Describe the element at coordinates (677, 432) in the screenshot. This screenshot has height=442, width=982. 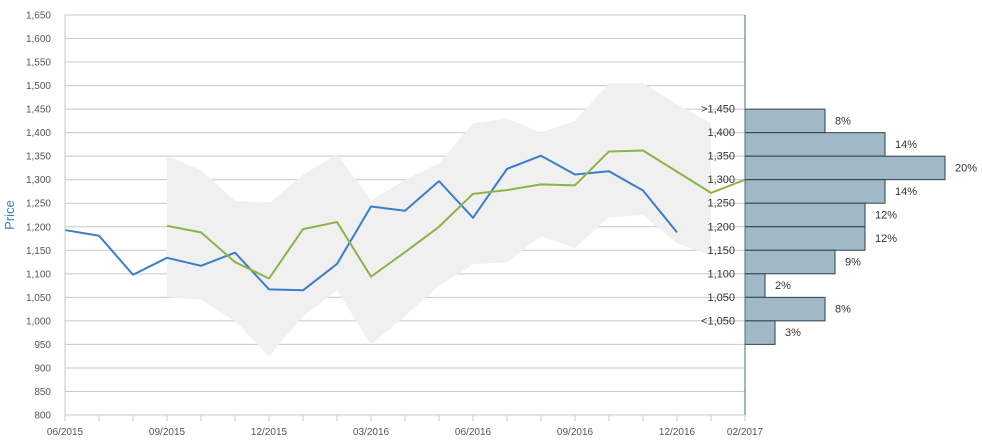
I see `x-tick-label: 12/2016` at that location.